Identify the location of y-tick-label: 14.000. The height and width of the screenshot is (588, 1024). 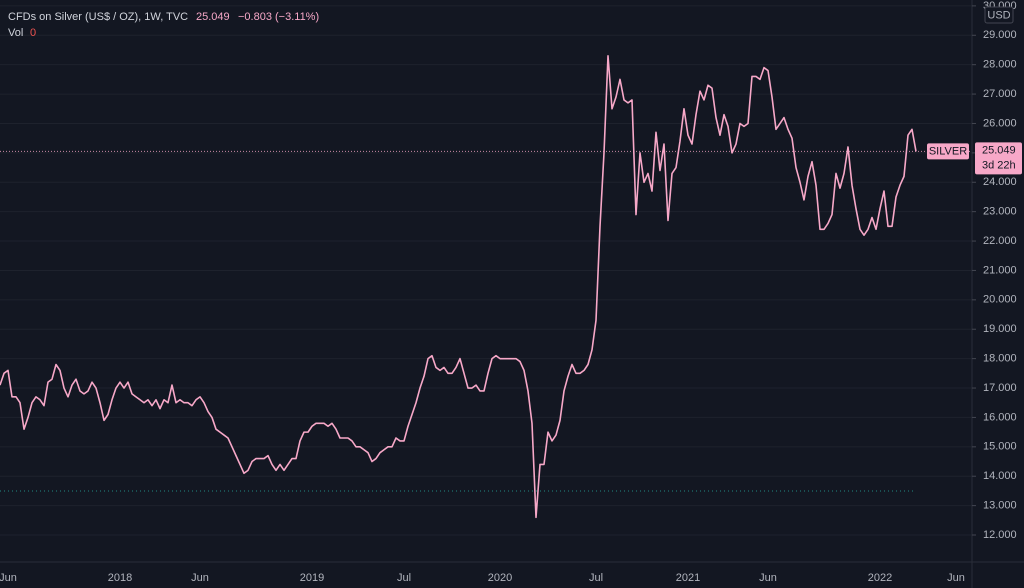
(1000, 476).